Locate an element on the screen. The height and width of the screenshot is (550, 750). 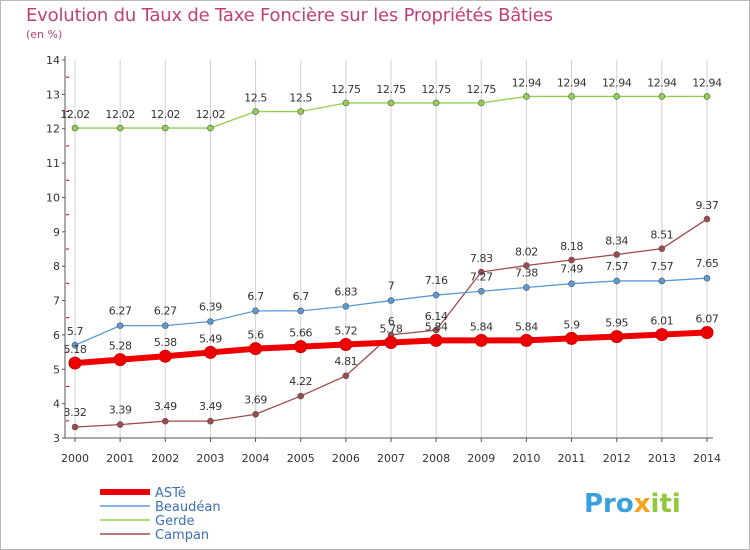
x-tick-label: 2014 is located at coordinates (707, 458).